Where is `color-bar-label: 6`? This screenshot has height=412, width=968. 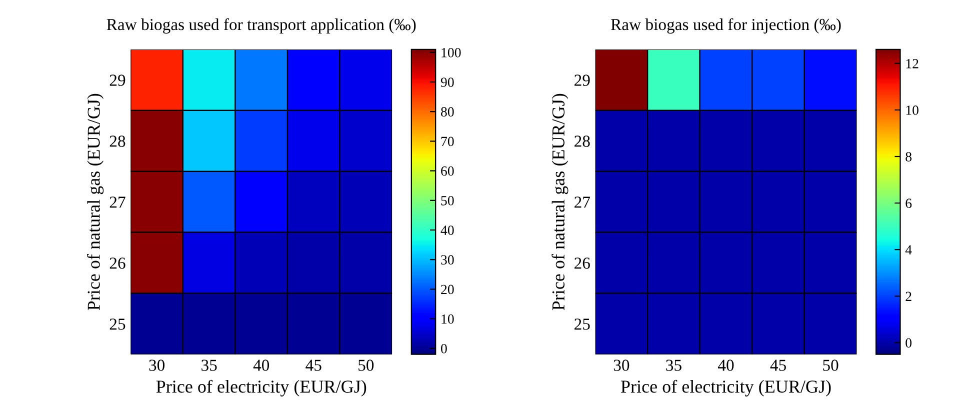 color-bar-label: 6 is located at coordinates (909, 203).